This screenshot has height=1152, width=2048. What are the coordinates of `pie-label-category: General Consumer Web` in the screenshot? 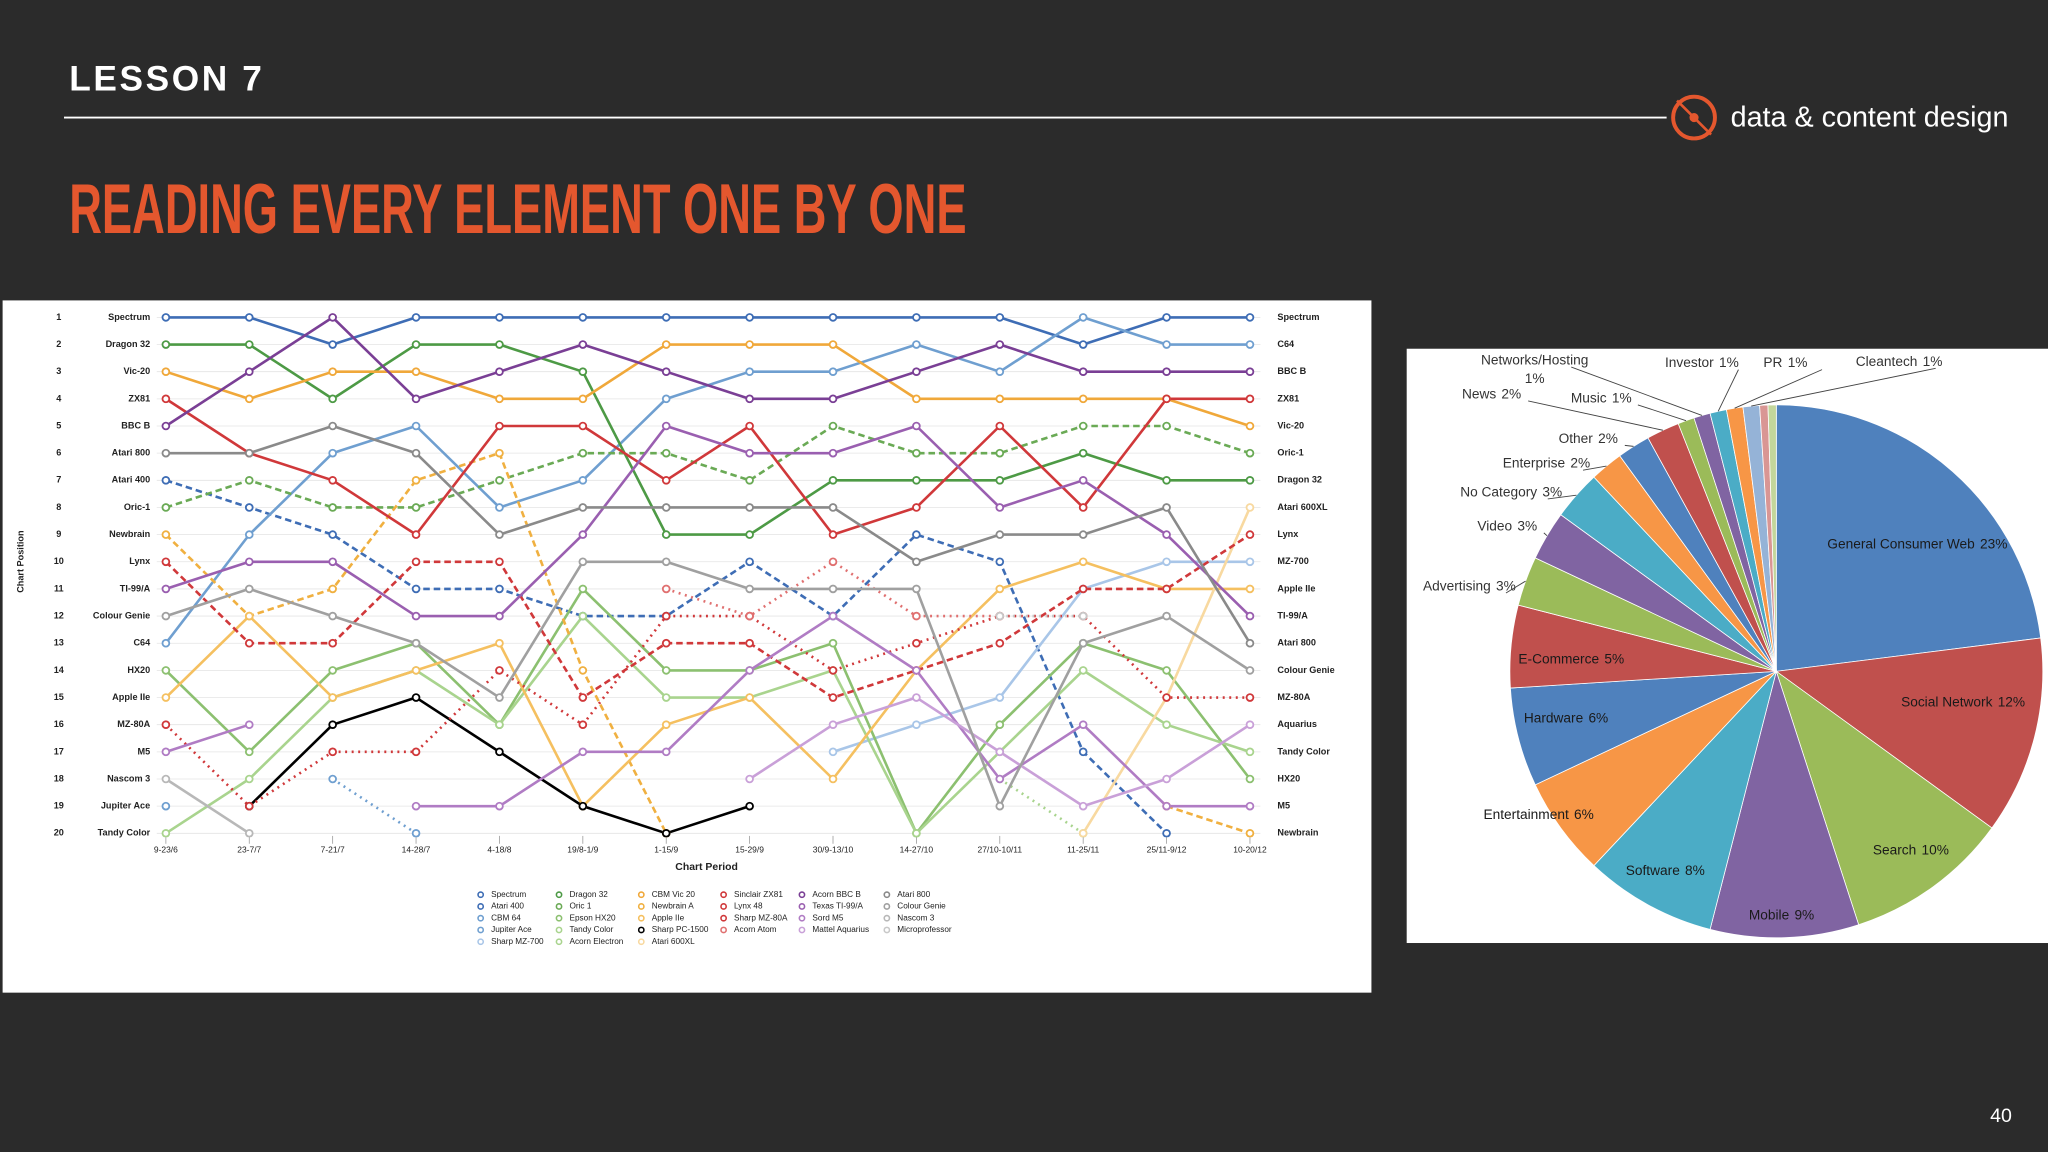 It's located at (1901, 543).